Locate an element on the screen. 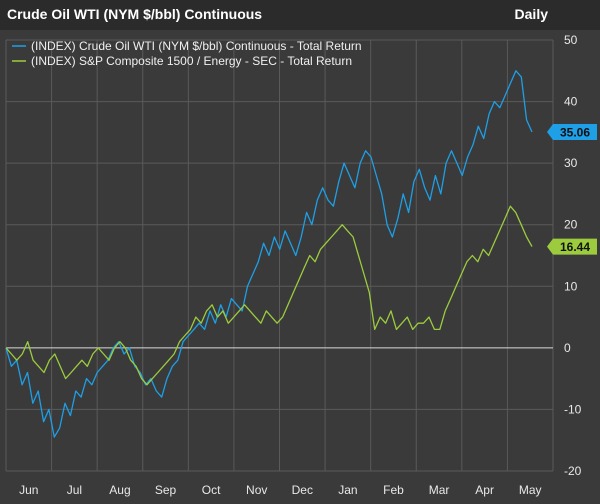 Image resolution: width=600 pixels, height=504 pixels. last-value-label: 16.44 is located at coordinates (575, 247).